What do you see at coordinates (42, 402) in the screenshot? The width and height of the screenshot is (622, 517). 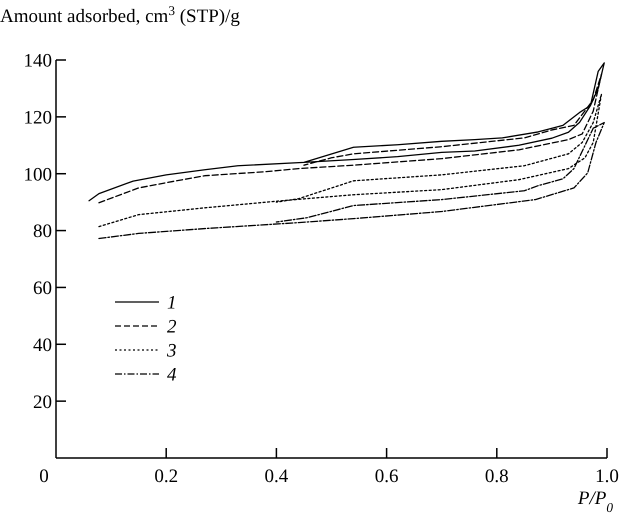 I see `y-tick-label: 20` at bounding box center [42, 402].